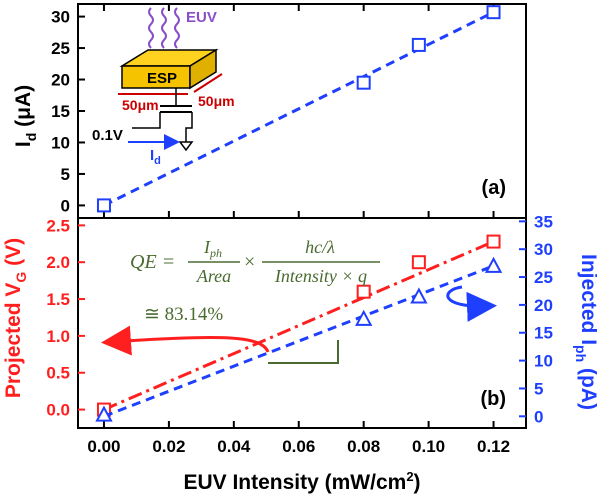 This screenshot has height=500, width=597. I want to click on panel-b-ylabel-left: Projected VG (V), so click(15, 318).